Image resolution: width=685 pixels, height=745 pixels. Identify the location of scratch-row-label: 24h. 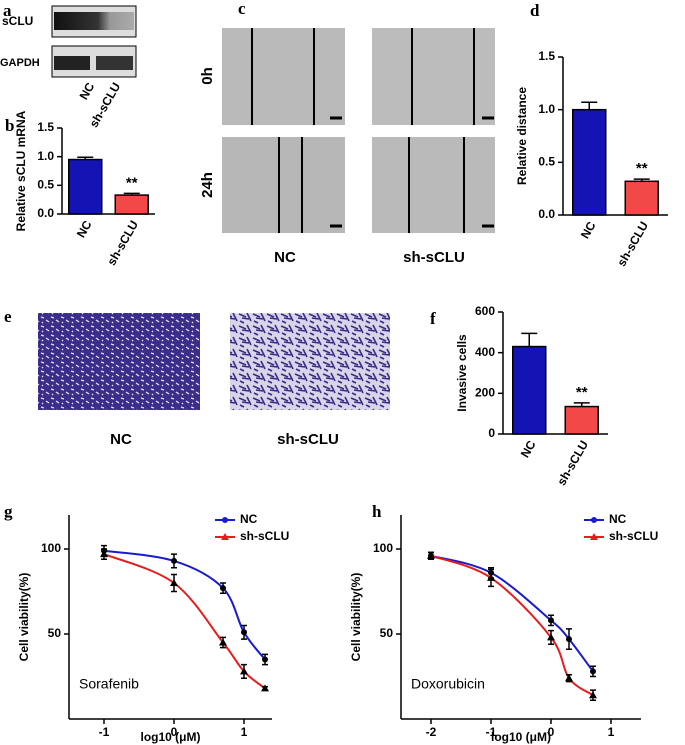
(207, 185).